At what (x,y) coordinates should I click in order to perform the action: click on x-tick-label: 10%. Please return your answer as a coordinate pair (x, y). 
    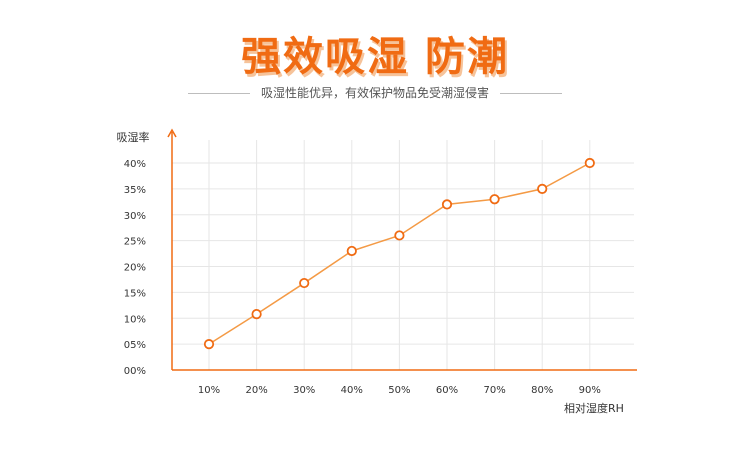
    Looking at the image, I should click on (209, 390).